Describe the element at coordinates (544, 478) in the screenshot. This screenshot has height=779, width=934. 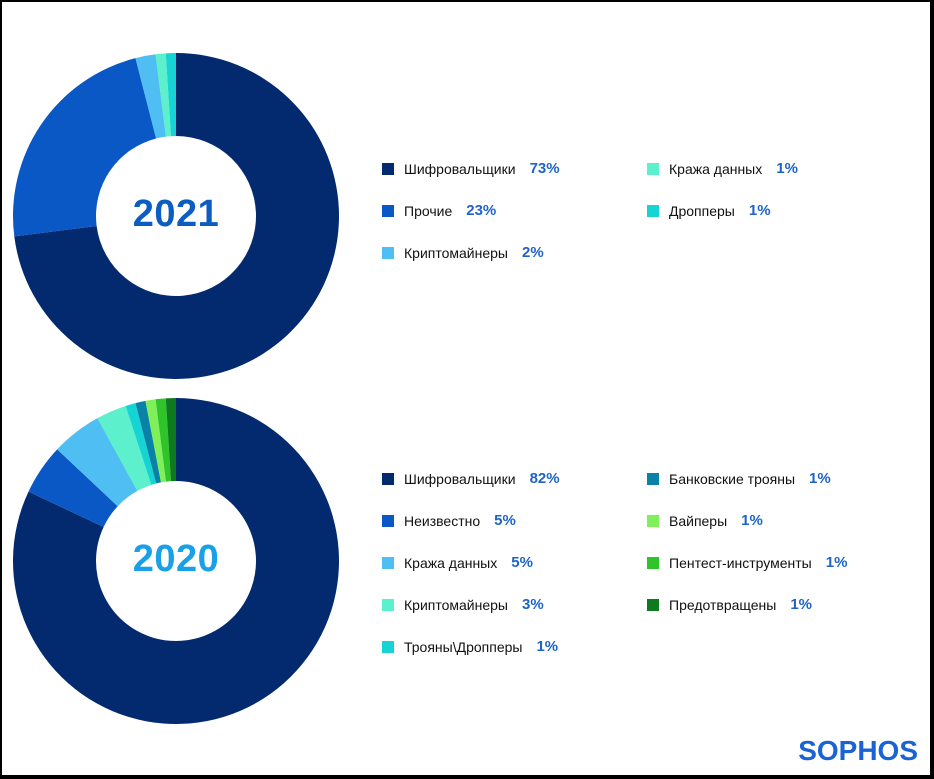
I see `legend-value: 82%` at that location.